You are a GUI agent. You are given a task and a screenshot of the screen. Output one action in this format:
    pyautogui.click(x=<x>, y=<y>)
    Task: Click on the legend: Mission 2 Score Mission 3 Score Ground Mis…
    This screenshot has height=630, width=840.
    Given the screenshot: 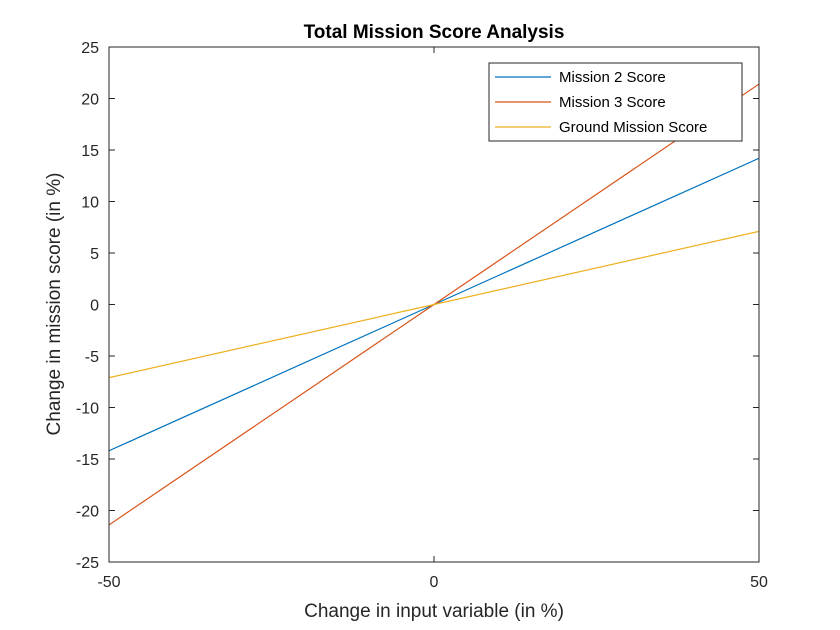 What is the action you would take?
    pyautogui.click(x=615, y=102)
    